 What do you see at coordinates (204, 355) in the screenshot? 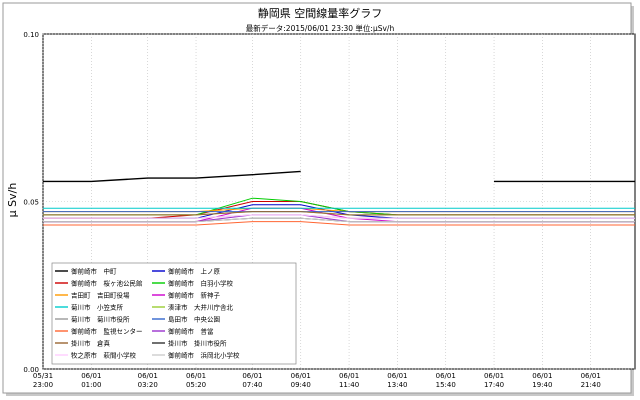
I see `legend-label: 御前崎市 浜岡北小学校` at bounding box center [204, 355].